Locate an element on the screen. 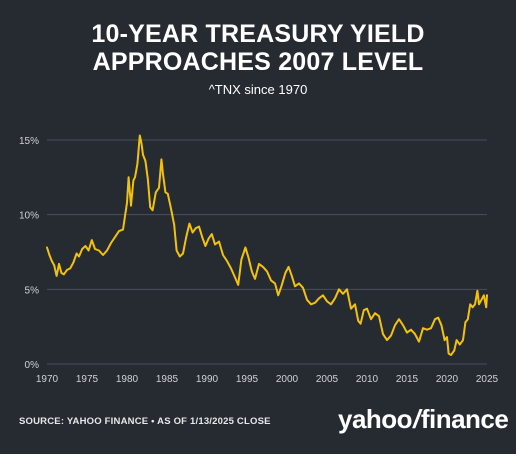 The image size is (516, 454). y-tick-label: 0% is located at coordinates (32, 365).